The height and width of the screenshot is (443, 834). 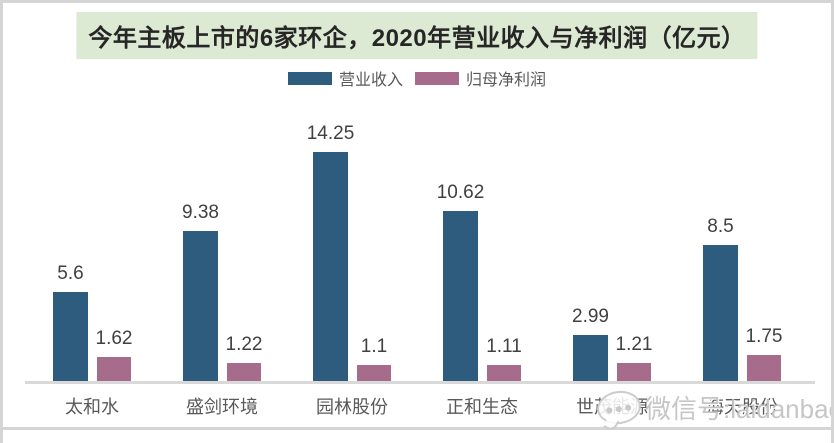 I want to click on revenue-value-label: 2.99, so click(x=590, y=316).